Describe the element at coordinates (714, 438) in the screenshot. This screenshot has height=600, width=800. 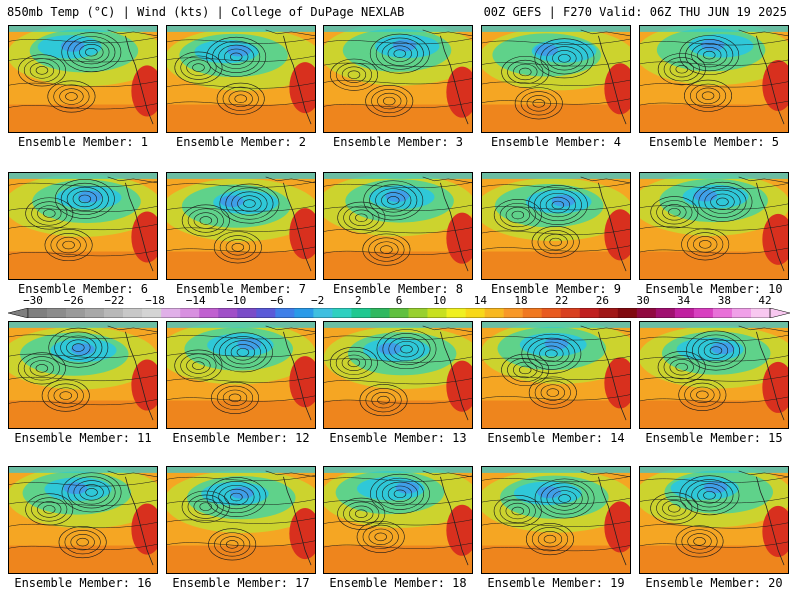
I see `ensemble-member-label: Ensemble Member: 15` at that location.